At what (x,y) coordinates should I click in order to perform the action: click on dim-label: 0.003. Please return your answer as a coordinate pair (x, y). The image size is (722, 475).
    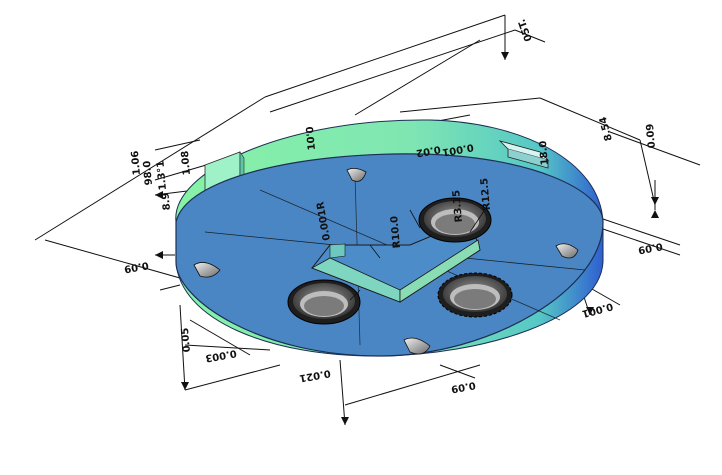
    Looking at the image, I should click on (220, 355).